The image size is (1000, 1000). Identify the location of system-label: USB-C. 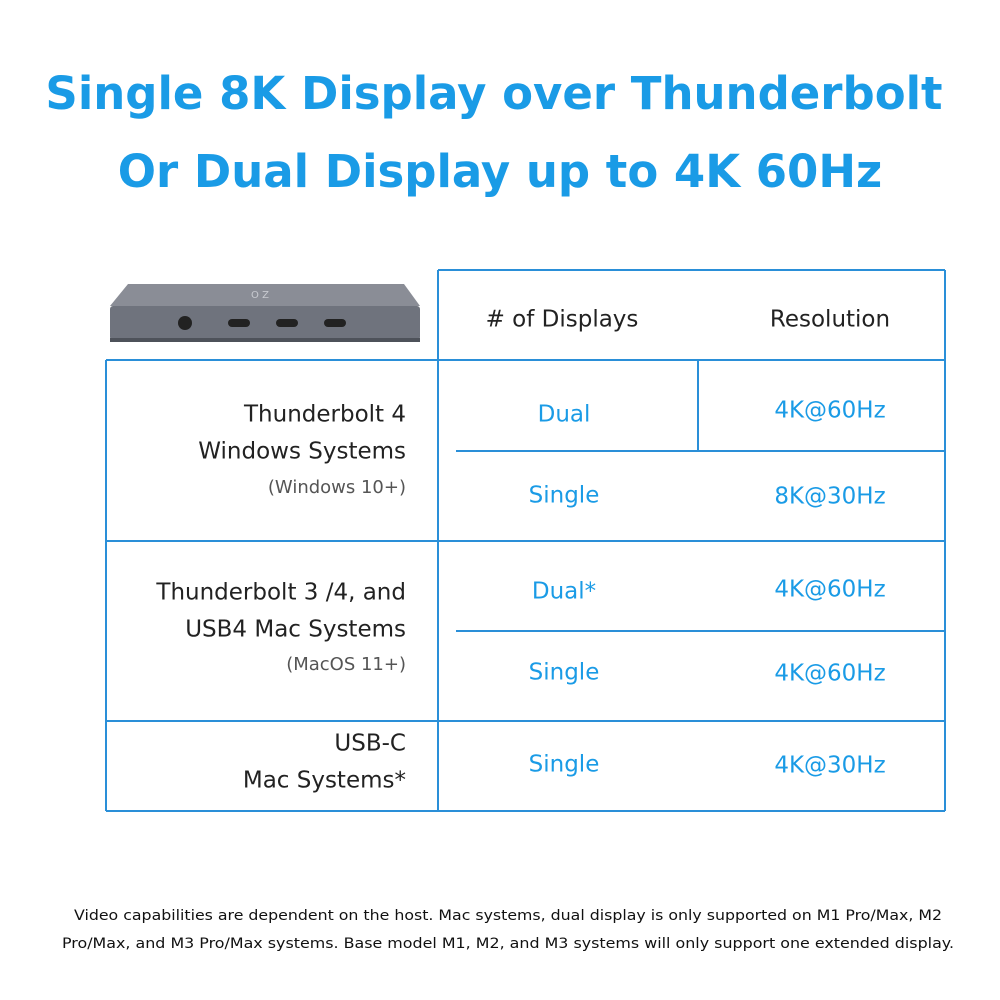
(370, 744).